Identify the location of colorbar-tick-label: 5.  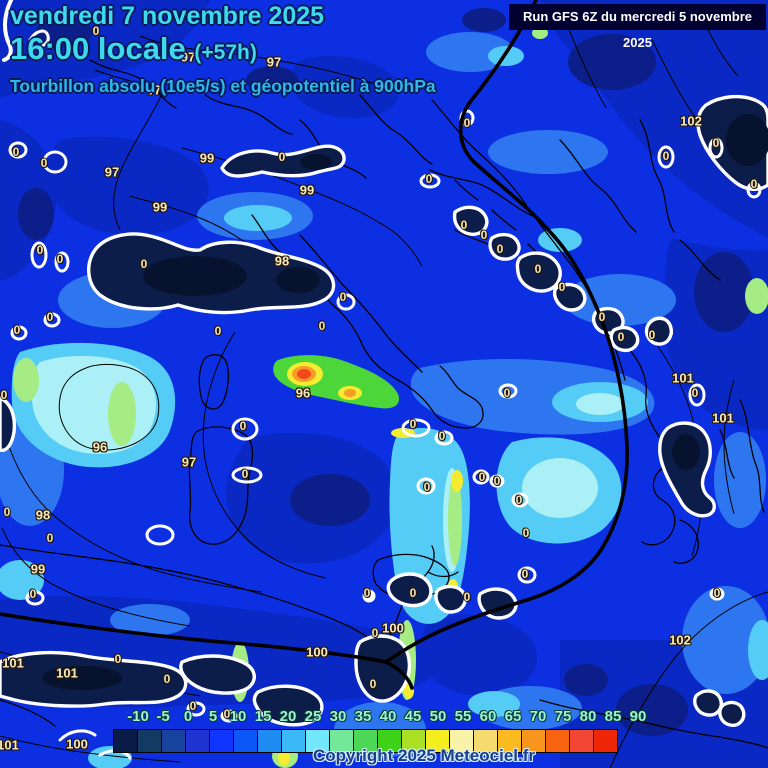
(213, 716).